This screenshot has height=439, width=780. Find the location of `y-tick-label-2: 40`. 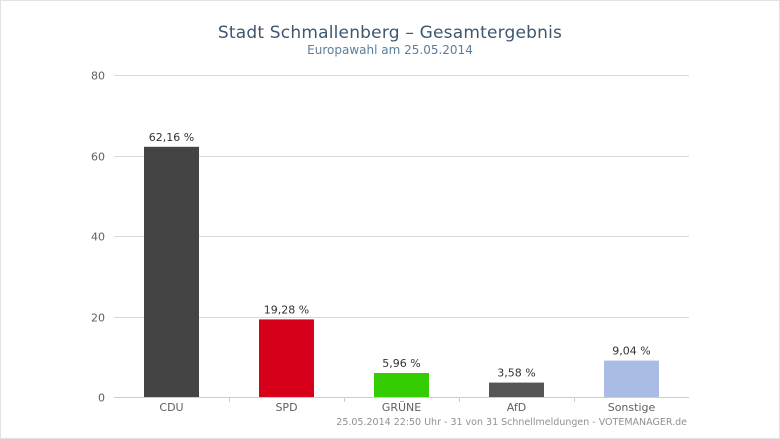

y-tick-label-2: 40 is located at coordinates (98, 237).